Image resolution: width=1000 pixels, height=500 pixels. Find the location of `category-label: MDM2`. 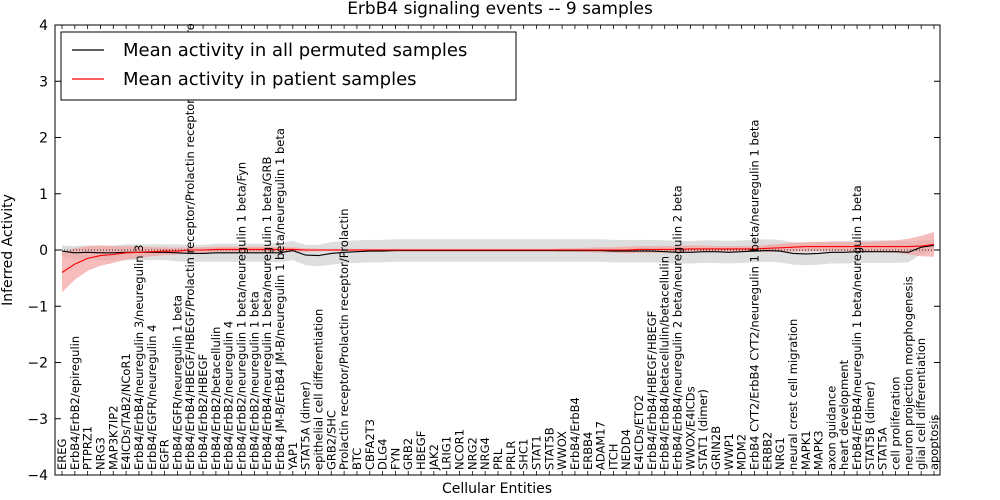

category-label: MDM2 is located at coordinates (742, 452).